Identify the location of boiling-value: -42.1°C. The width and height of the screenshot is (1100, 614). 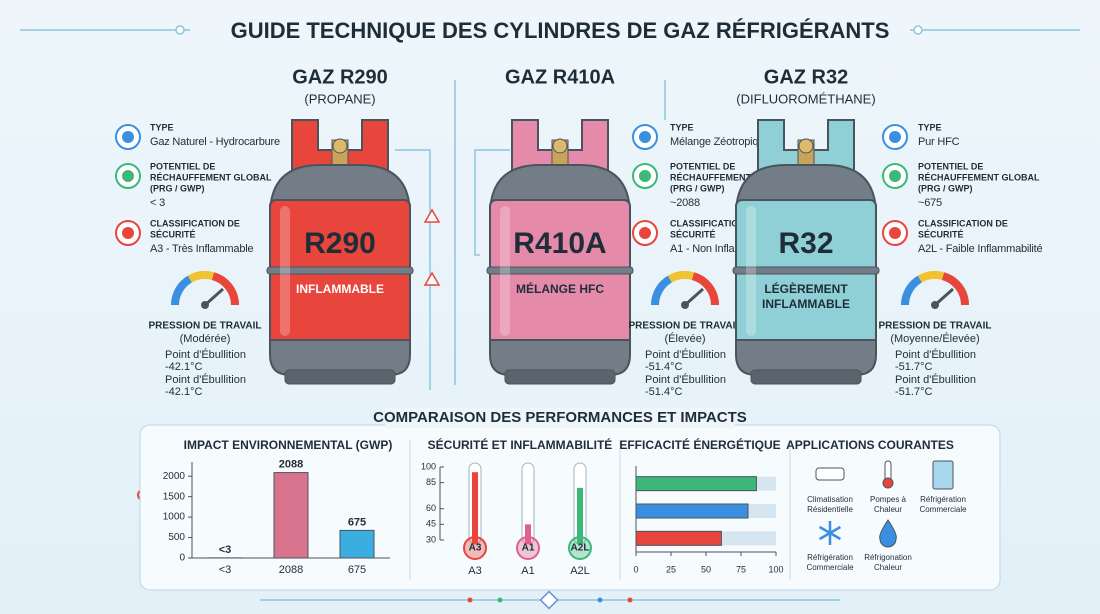
(183, 367).